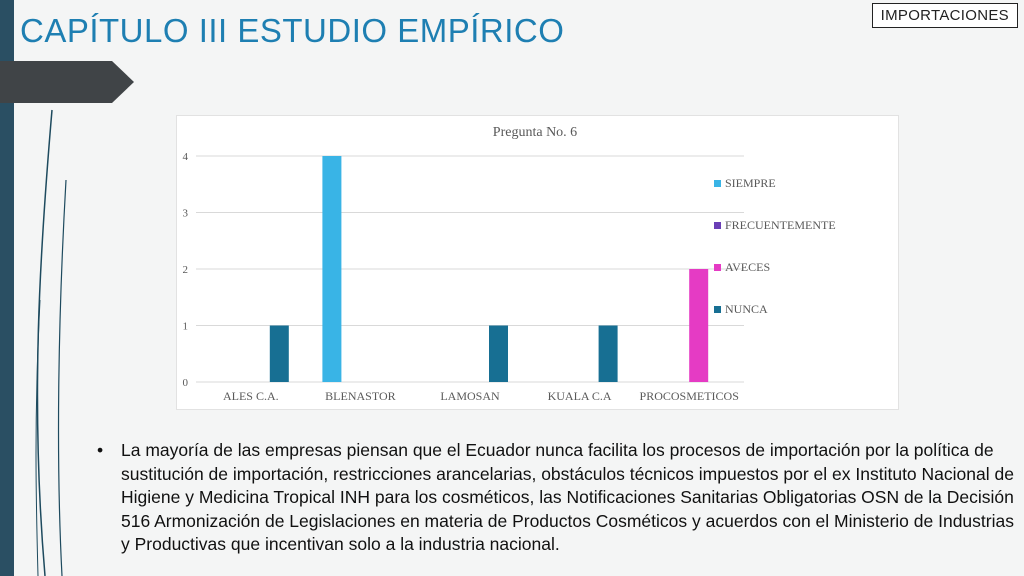 This screenshot has height=576, width=1024. What do you see at coordinates (7, 288) in the screenshot?
I see `side-band` at bounding box center [7, 288].